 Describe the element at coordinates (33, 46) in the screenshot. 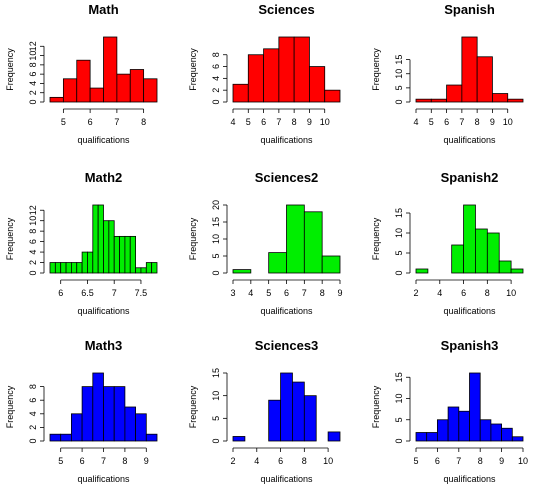

I see `y-tick-label: 12` at that location.